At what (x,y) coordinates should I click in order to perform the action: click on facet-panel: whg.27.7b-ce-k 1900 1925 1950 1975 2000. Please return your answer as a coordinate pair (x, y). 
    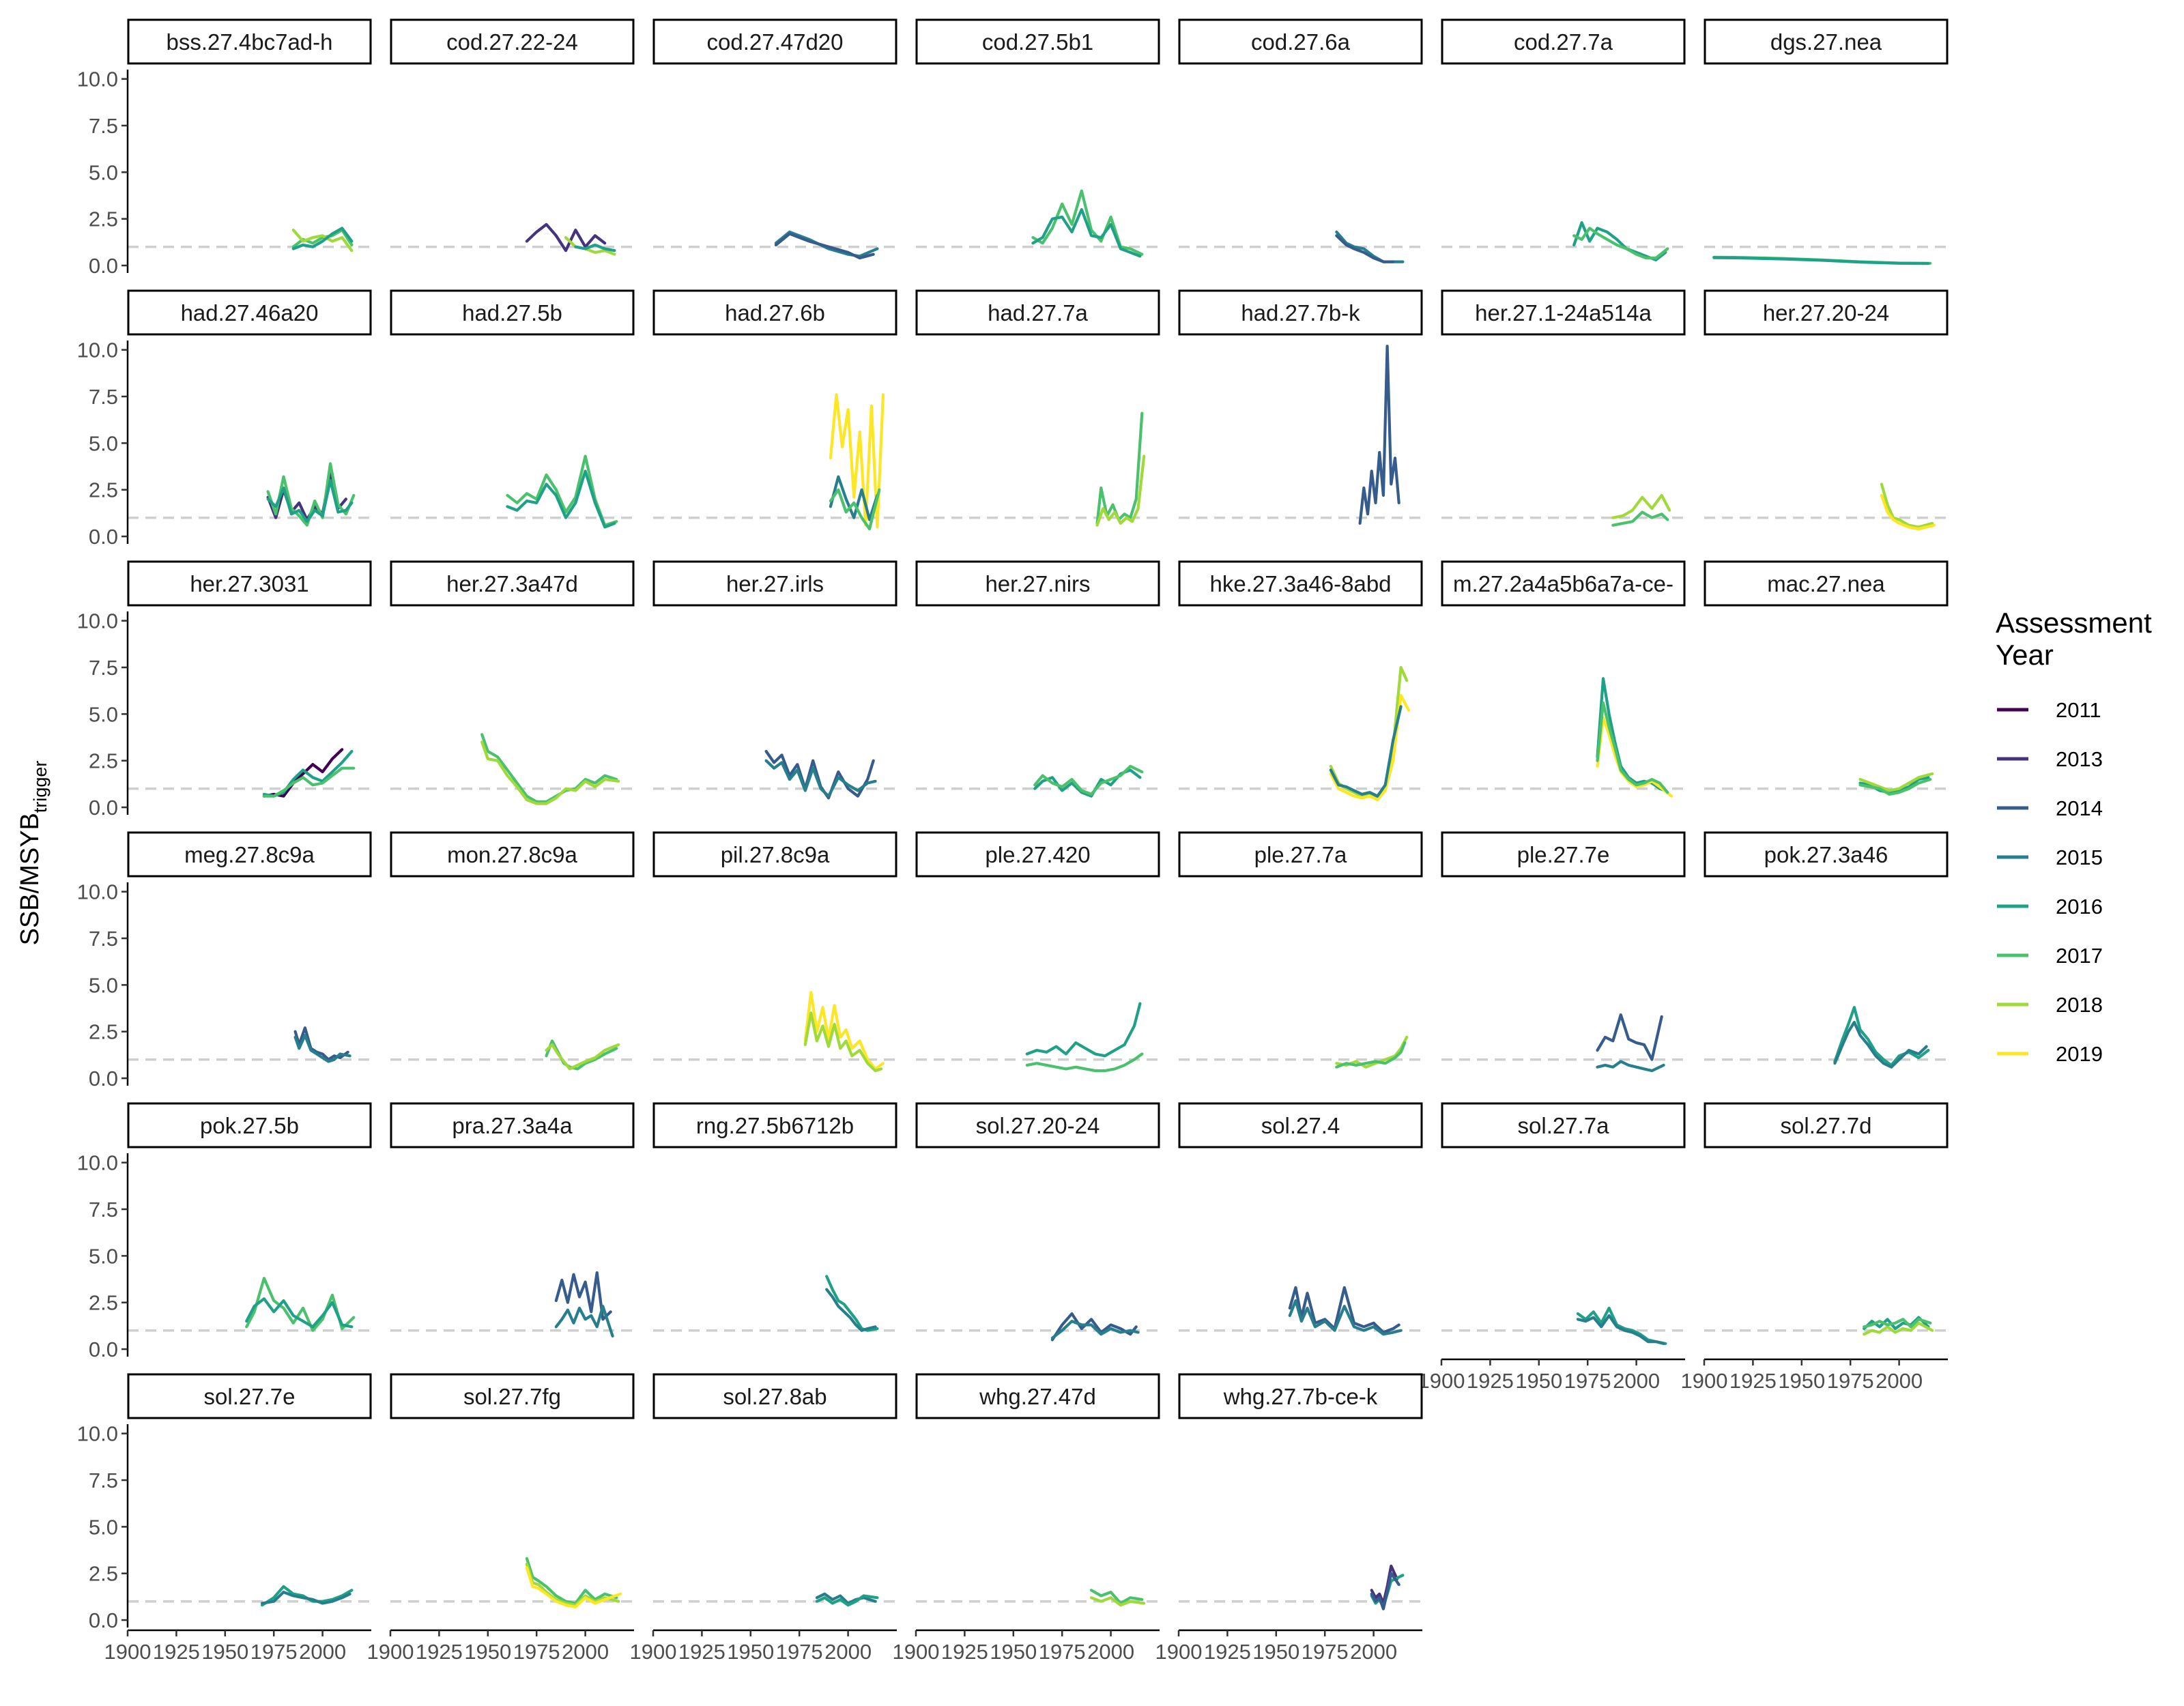
    Looking at the image, I should click on (1289, 1518).